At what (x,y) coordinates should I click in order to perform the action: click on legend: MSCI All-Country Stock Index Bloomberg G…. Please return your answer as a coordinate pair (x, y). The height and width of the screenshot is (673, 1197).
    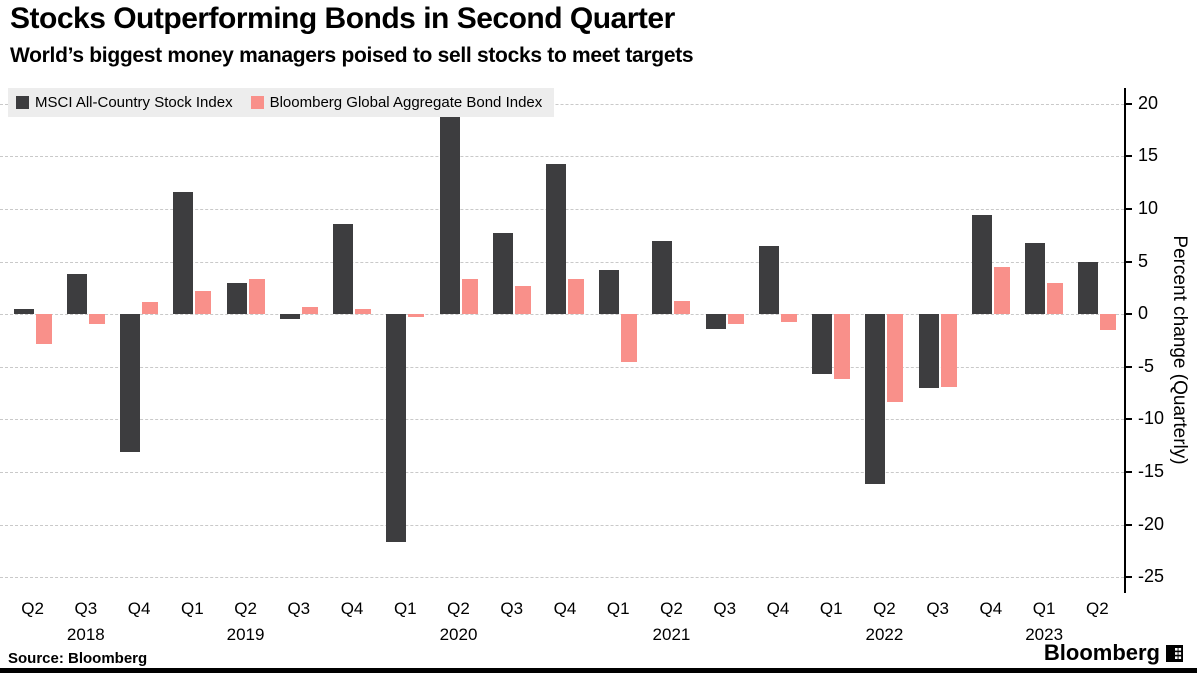
    Looking at the image, I should click on (281, 102).